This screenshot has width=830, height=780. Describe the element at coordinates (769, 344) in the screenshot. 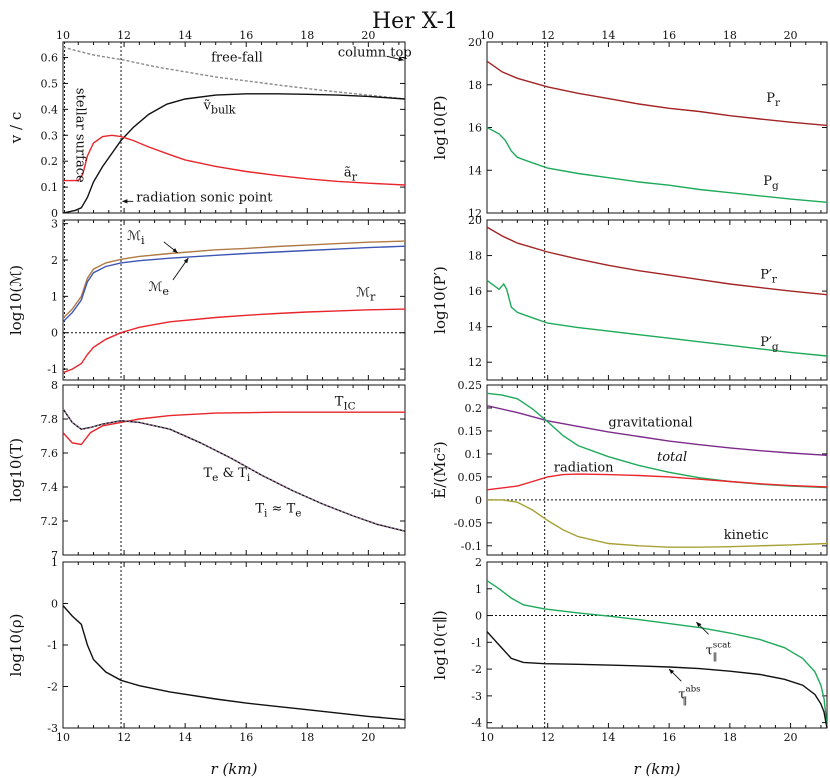

I see `annotation-pressure_prime-1: P′g` at that location.